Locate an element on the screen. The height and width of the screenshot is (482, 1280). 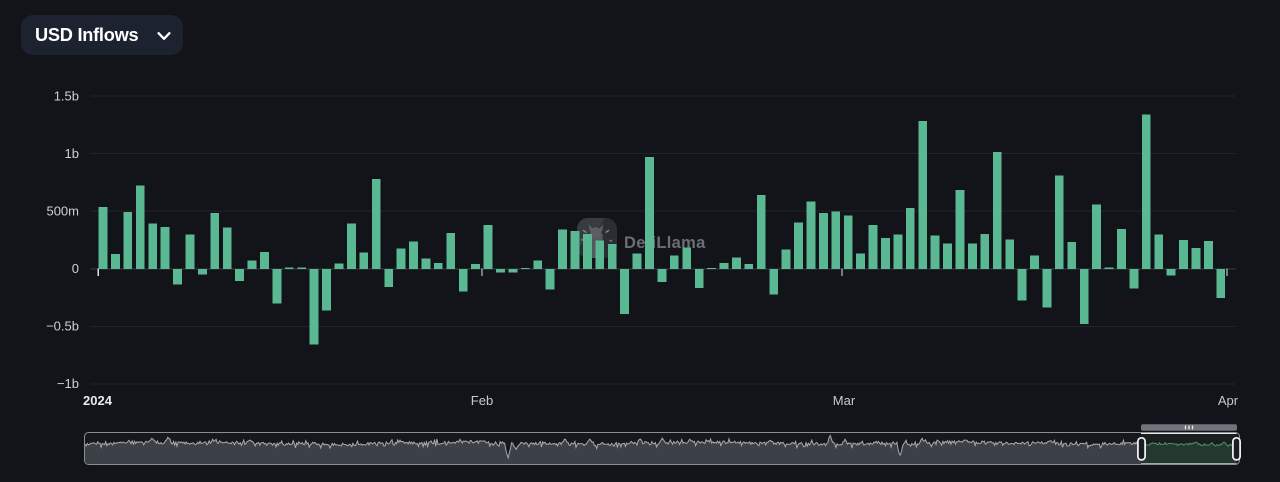
svg-text: −1b is located at coordinates (68, 383).